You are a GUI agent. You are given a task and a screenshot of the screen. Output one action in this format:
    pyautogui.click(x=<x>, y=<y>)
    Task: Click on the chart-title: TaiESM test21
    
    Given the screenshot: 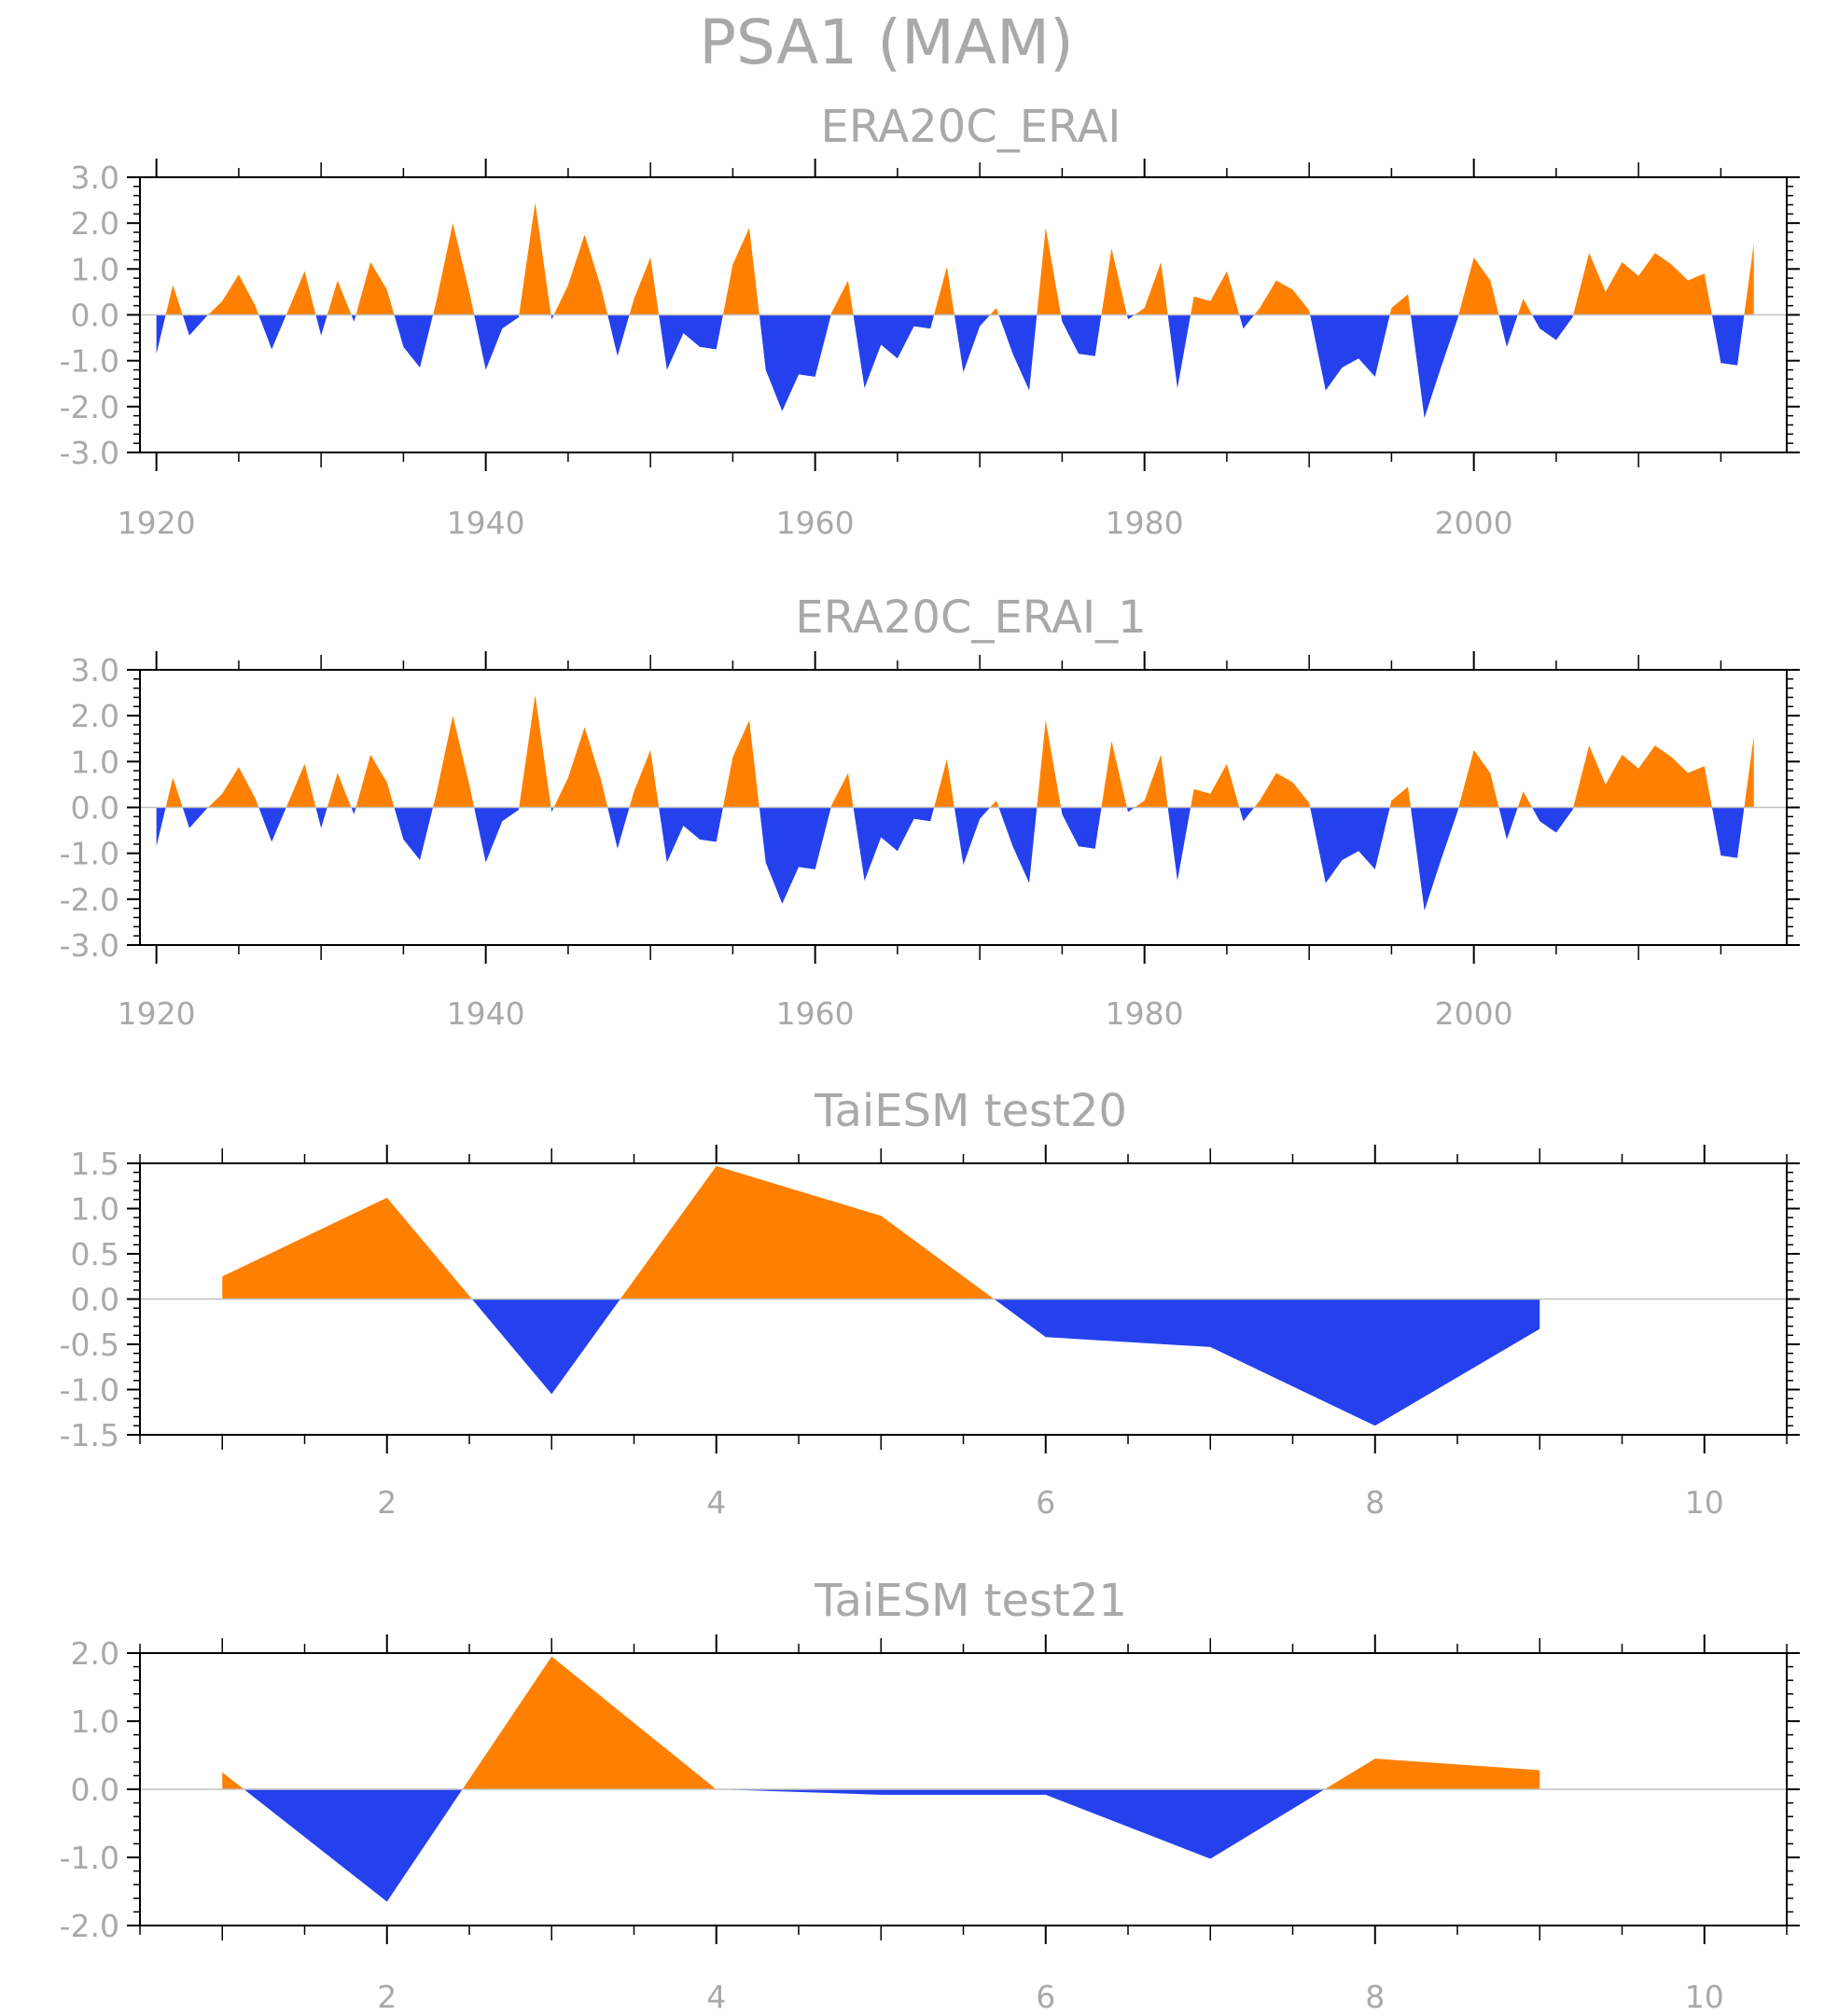 What is the action you would take?
    pyautogui.click(x=970, y=1601)
    